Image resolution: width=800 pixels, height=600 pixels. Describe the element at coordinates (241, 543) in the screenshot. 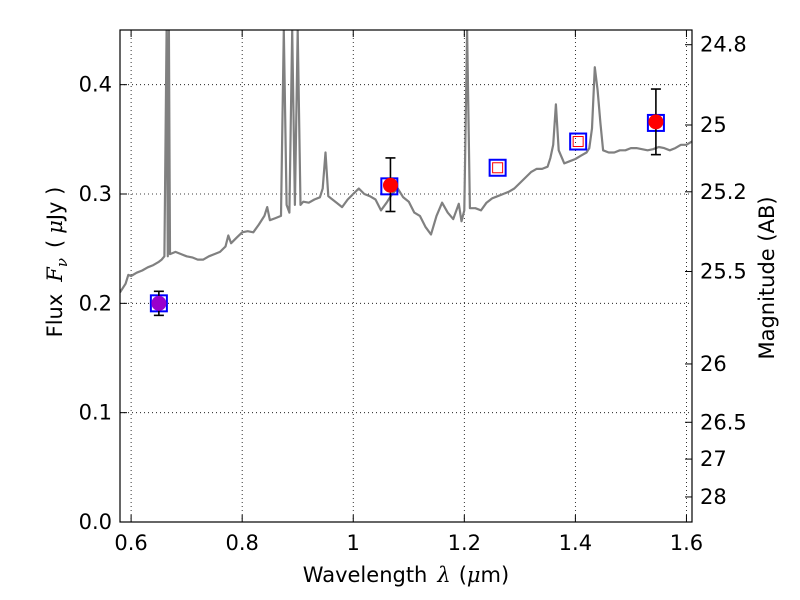

I see `x-tick-label: 0.8` at that location.